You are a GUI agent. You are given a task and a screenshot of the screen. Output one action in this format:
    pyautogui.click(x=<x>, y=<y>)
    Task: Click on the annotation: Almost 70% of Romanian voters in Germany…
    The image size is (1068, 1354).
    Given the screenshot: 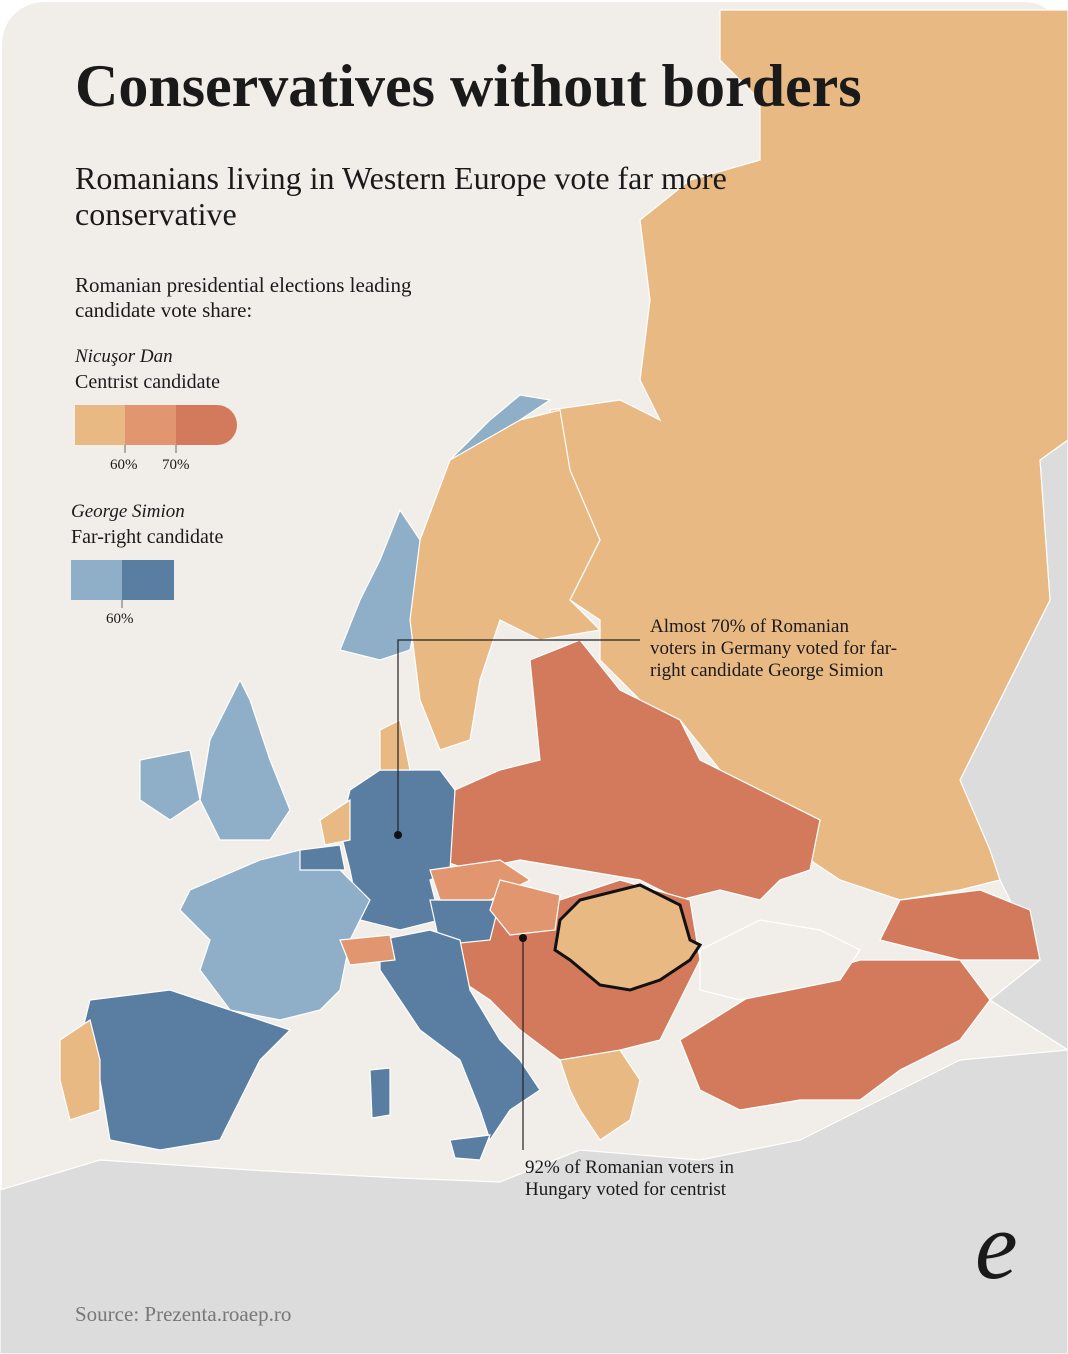 What is the action you would take?
    pyautogui.click(x=774, y=648)
    